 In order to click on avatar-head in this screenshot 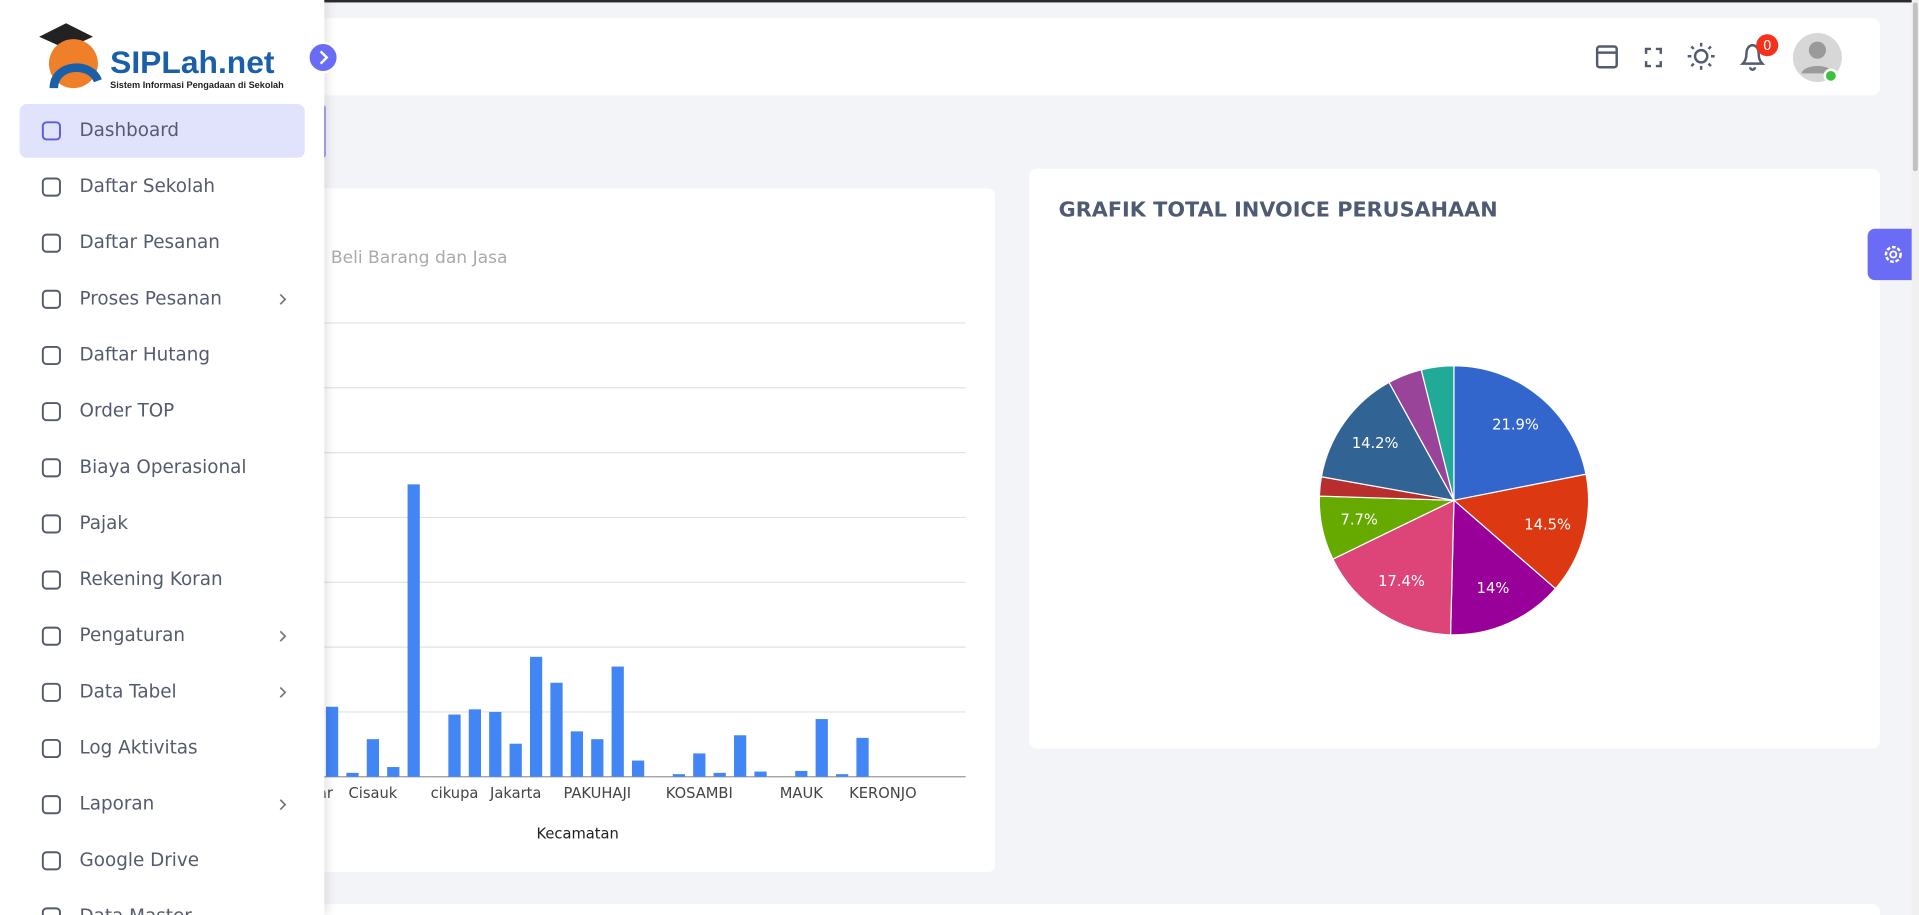, I will do `click(1817, 50)`.